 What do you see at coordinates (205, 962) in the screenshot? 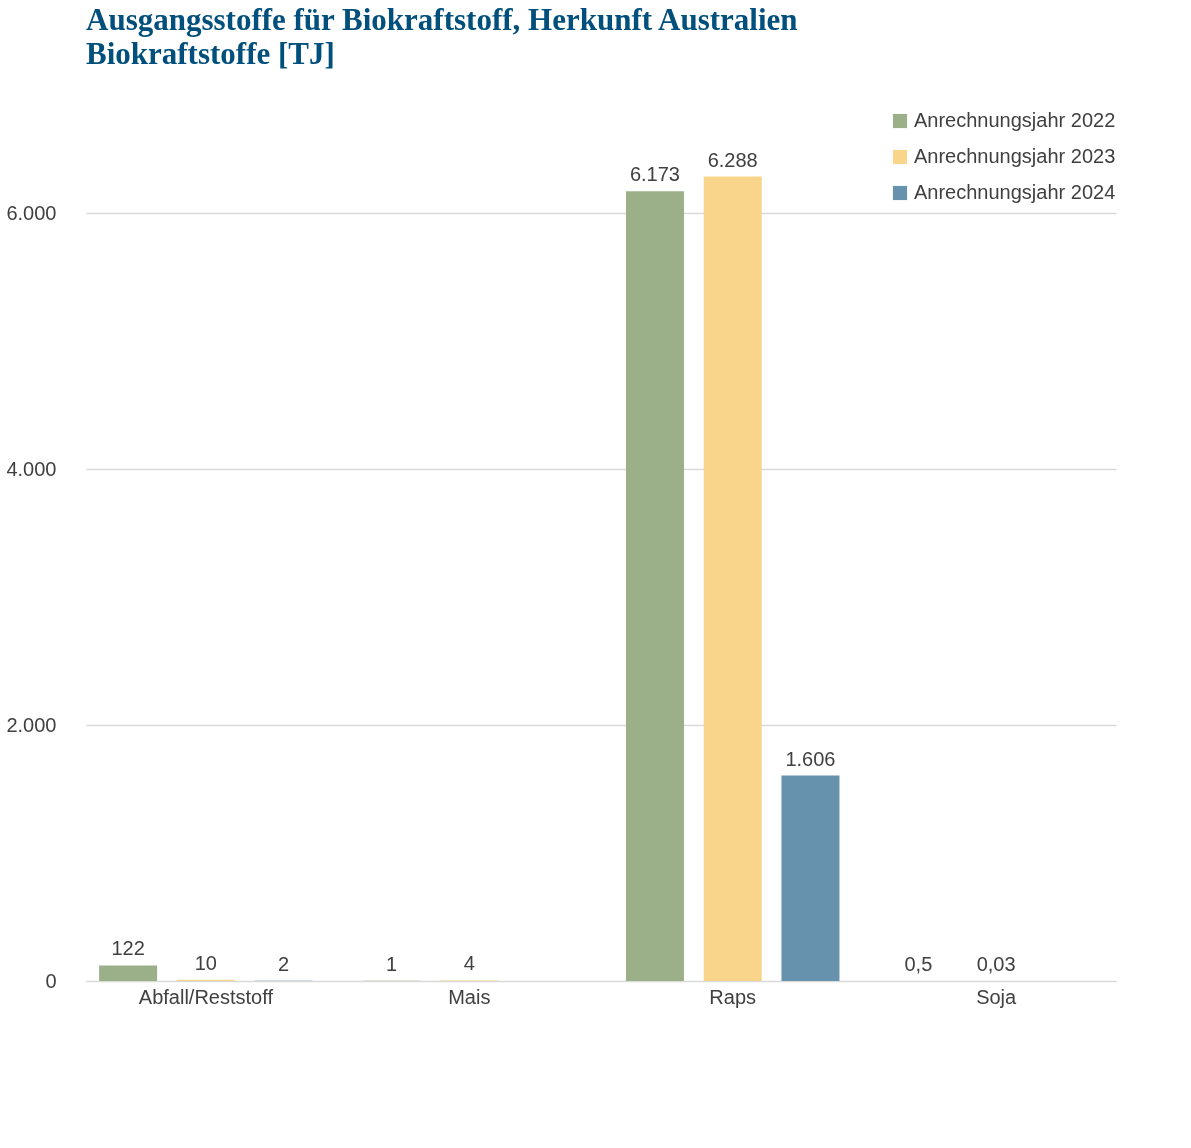
I see `data-label: 10` at bounding box center [205, 962].